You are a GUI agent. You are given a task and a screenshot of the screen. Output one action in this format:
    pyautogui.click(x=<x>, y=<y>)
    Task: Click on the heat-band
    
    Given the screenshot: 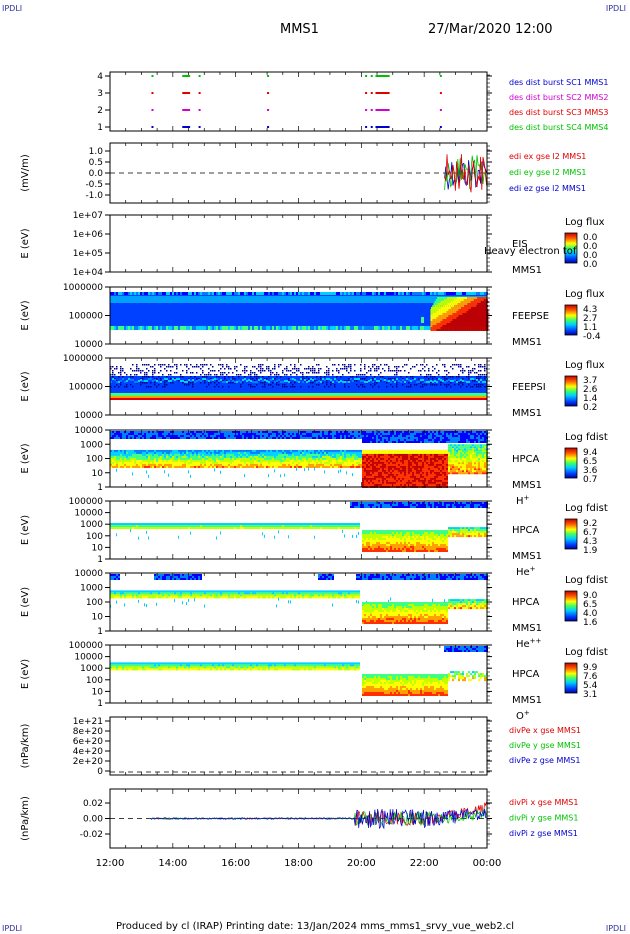 What is the action you would take?
    pyautogui.click(x=298, y=397)
    